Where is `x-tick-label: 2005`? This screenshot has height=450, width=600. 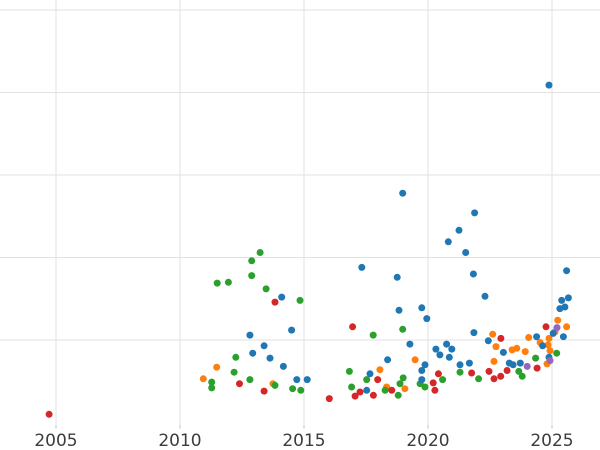
x-tick-label: 2005 is located at coordinates (55, 440).